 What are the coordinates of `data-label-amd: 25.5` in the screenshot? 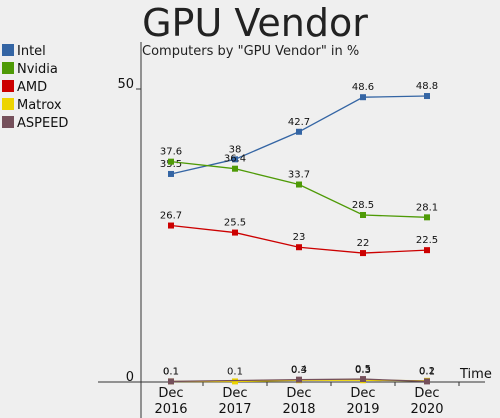 It's located at (235, 223).